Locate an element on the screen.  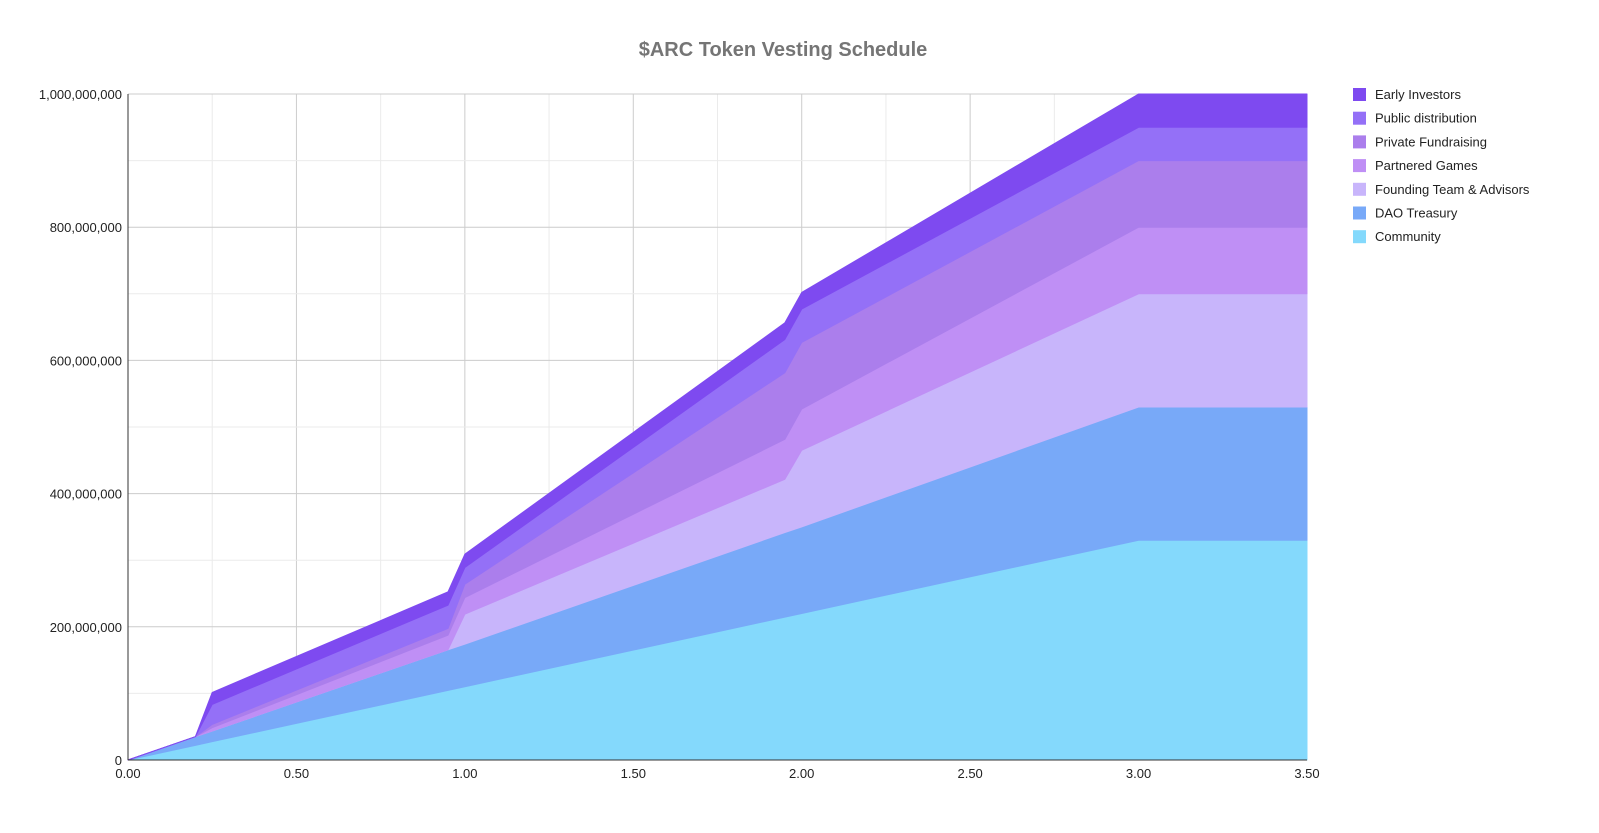
legend-label: Public distribution is located at coordinates (1426, 118).